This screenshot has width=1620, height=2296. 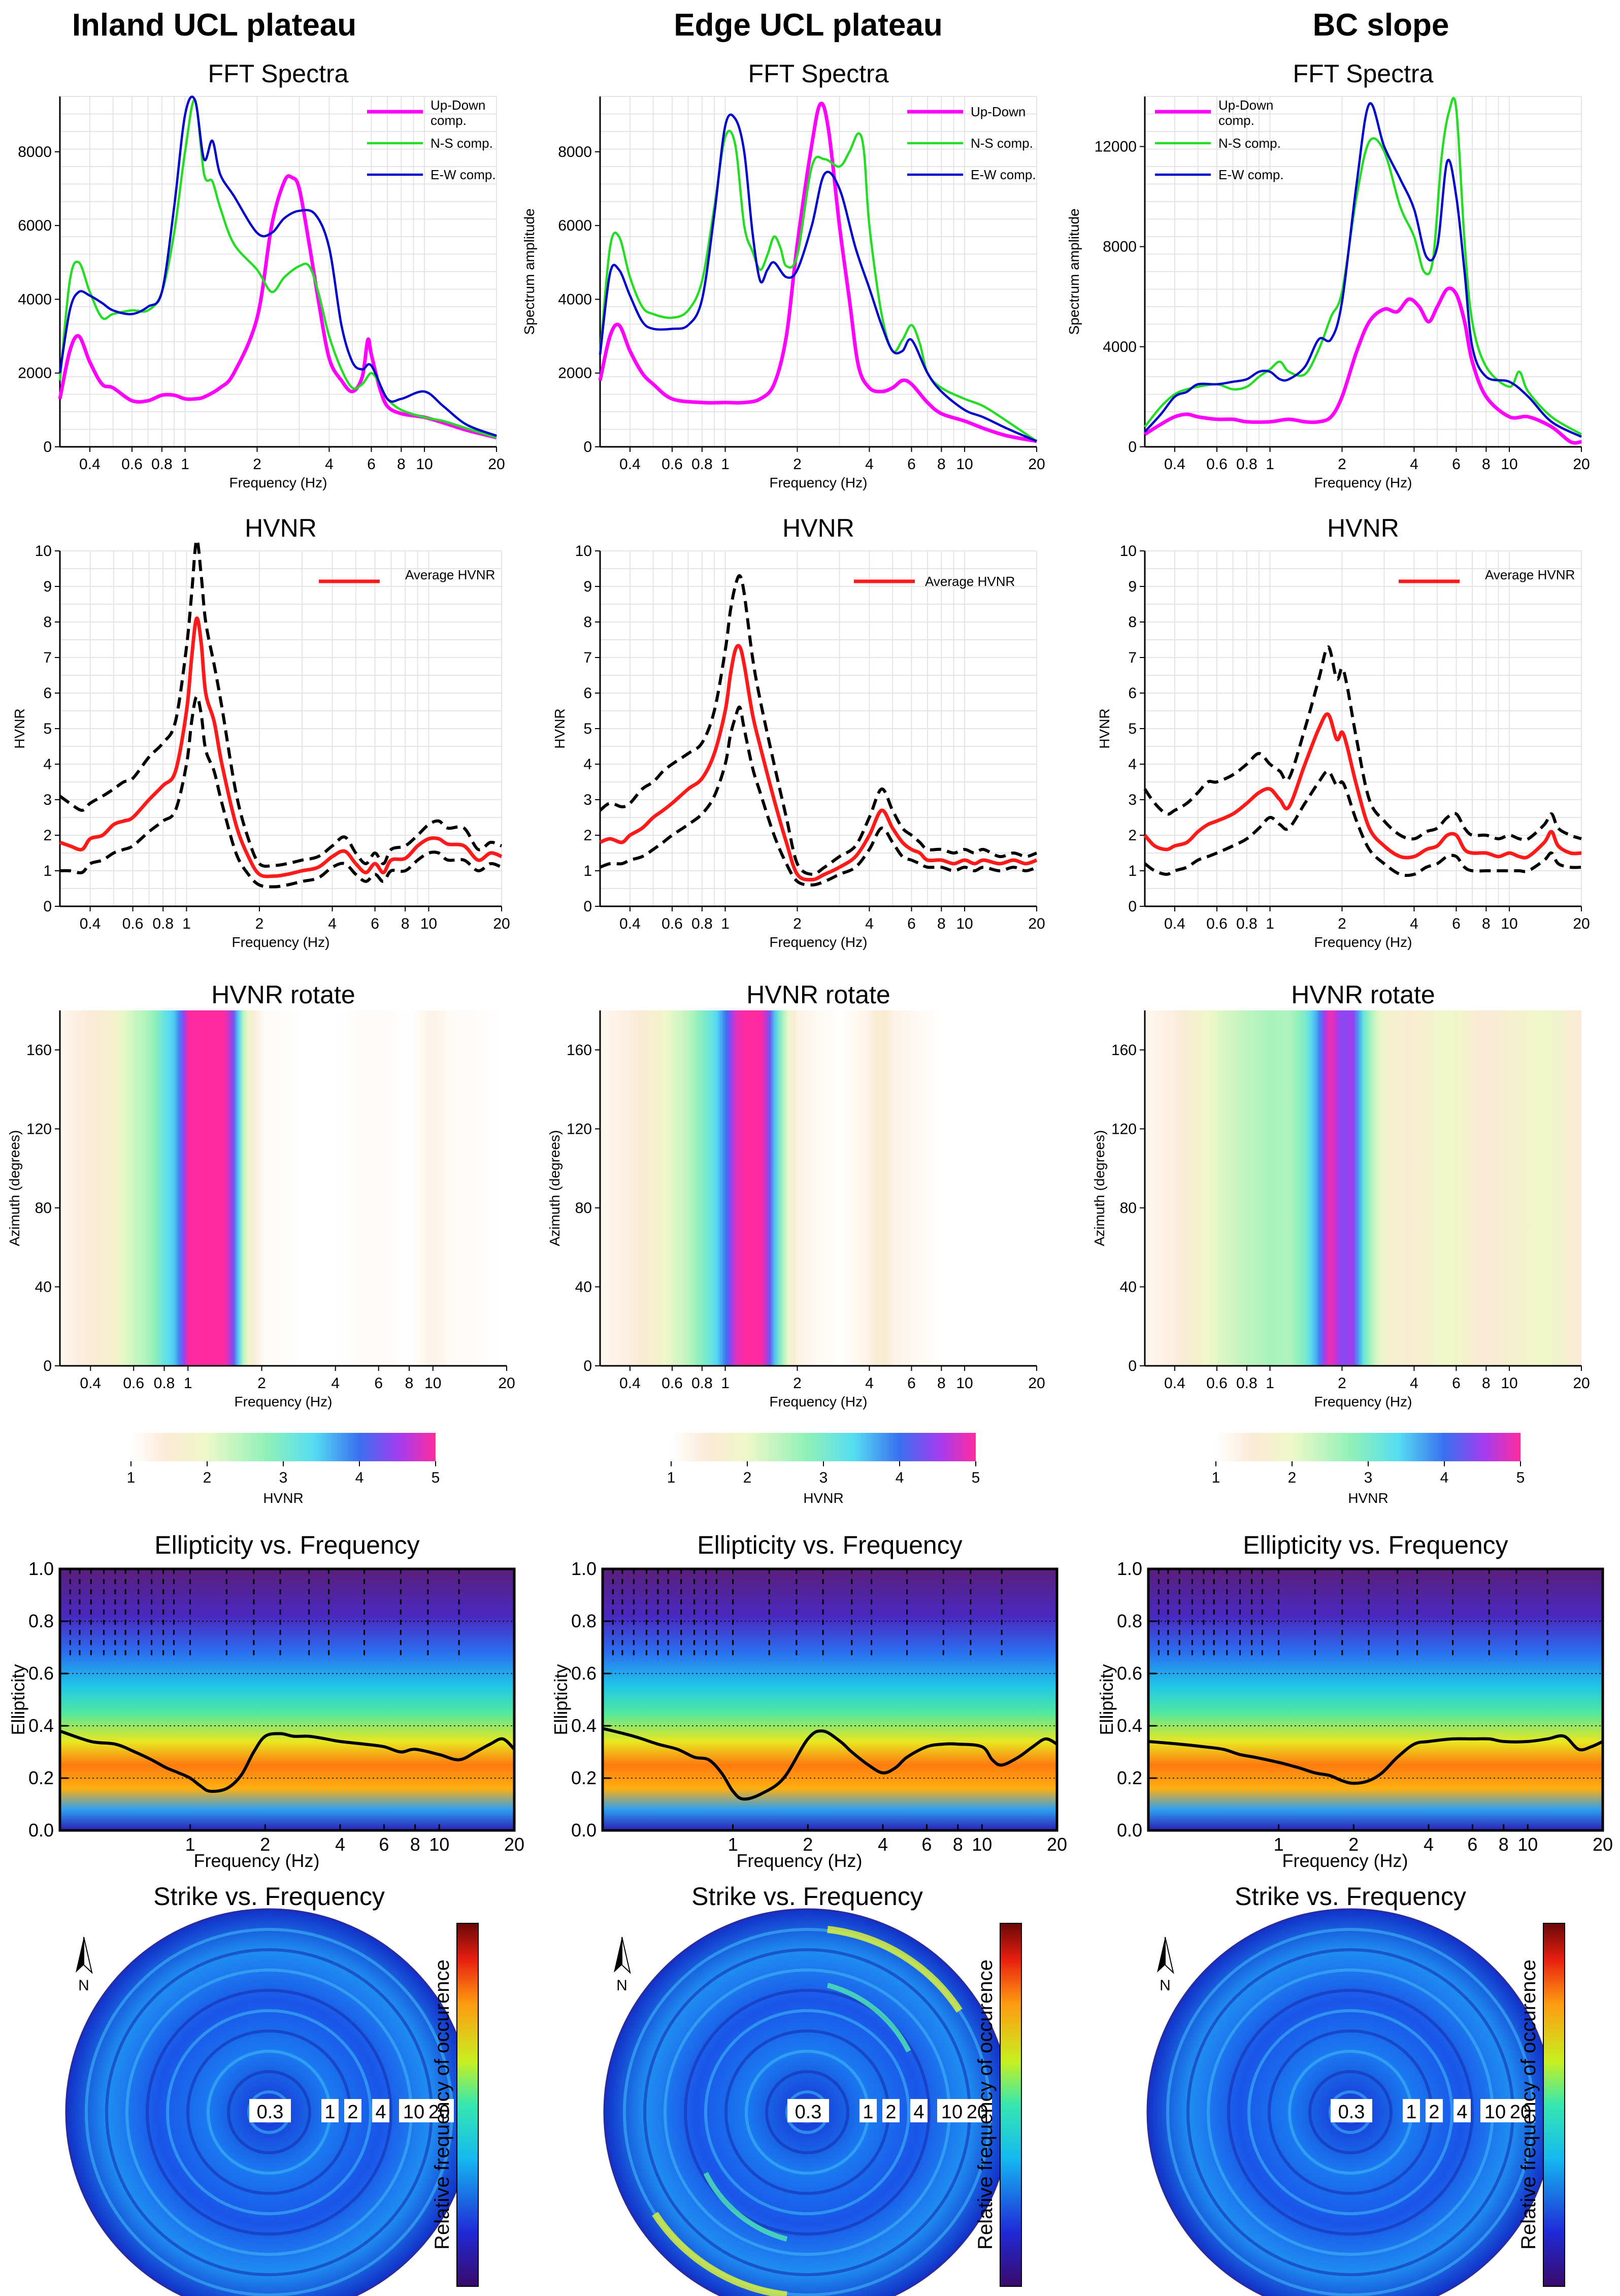 What do you see at coordinates (1249, 143) in the screenshot?
I see `legend-label: N-S comp.` at bounding box center [1249, 143].